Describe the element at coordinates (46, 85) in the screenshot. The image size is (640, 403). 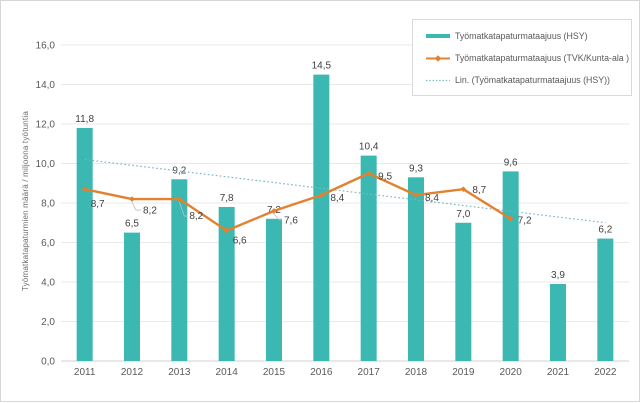
I see `y-tick-label: 14,0` at that location.